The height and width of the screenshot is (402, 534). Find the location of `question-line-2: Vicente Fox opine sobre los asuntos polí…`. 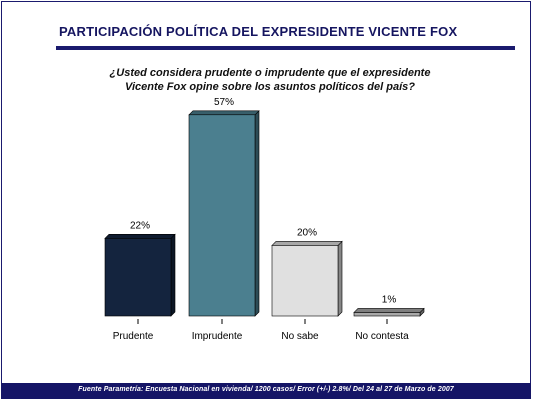

question-line-2: Vicente Fox opine sobre los asuntos polí… is located at coordinates (270, 87).